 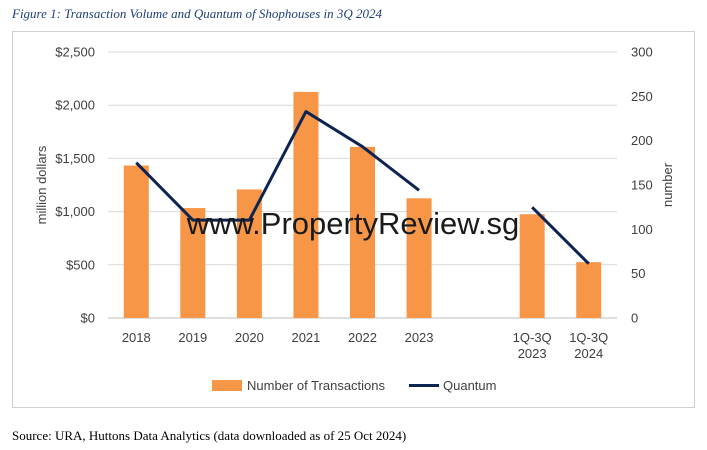 What do you see at coordinates (75, 185) in the screenshot?
I see `left-axis-ticks: $0 $500 $1,000 $1,500 $2,000 $2,500` at bounding box center [75, 185].